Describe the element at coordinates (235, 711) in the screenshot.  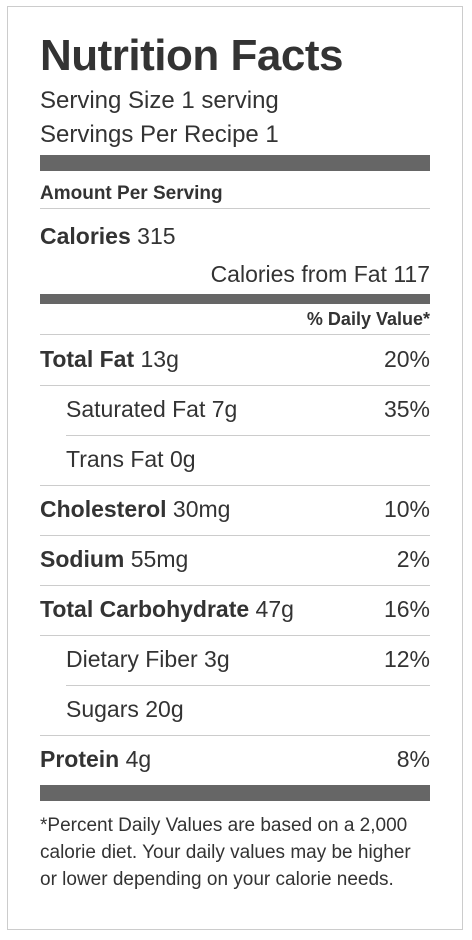
I see `nutrient-row-sugars: Sugars 20g` at that location.